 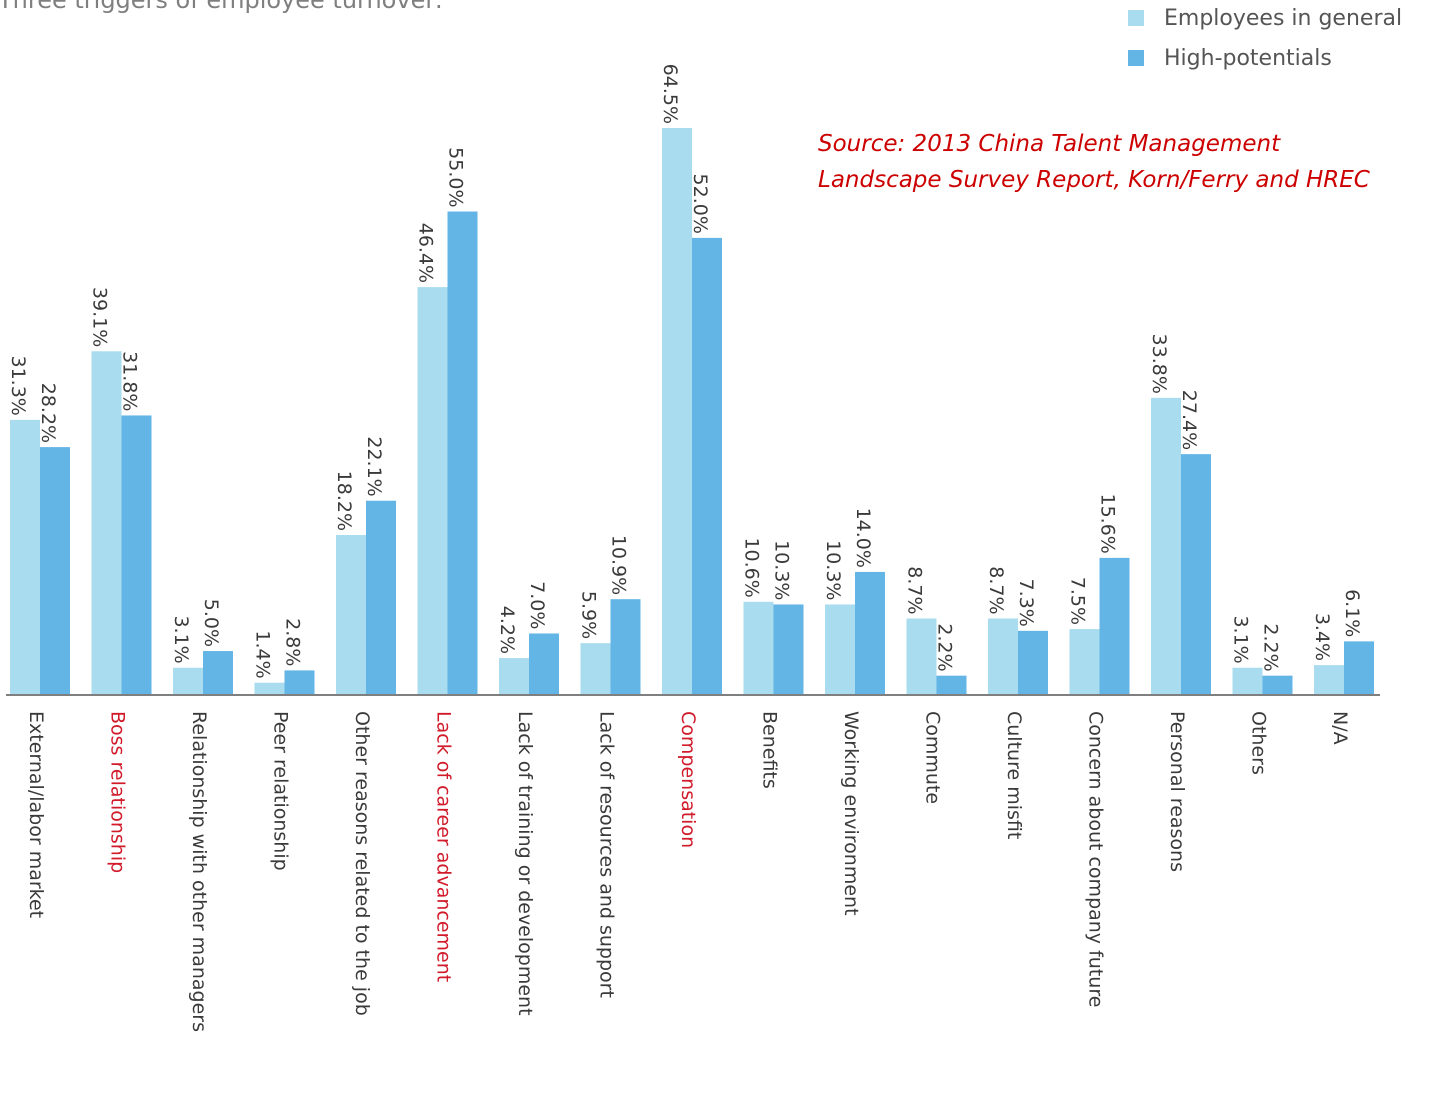 What do you see at coordinates (221, 7) in the screenshot?
I see `chart-title-fragment: Three triggers of employee turnover:` at bounding box center [221, 7].